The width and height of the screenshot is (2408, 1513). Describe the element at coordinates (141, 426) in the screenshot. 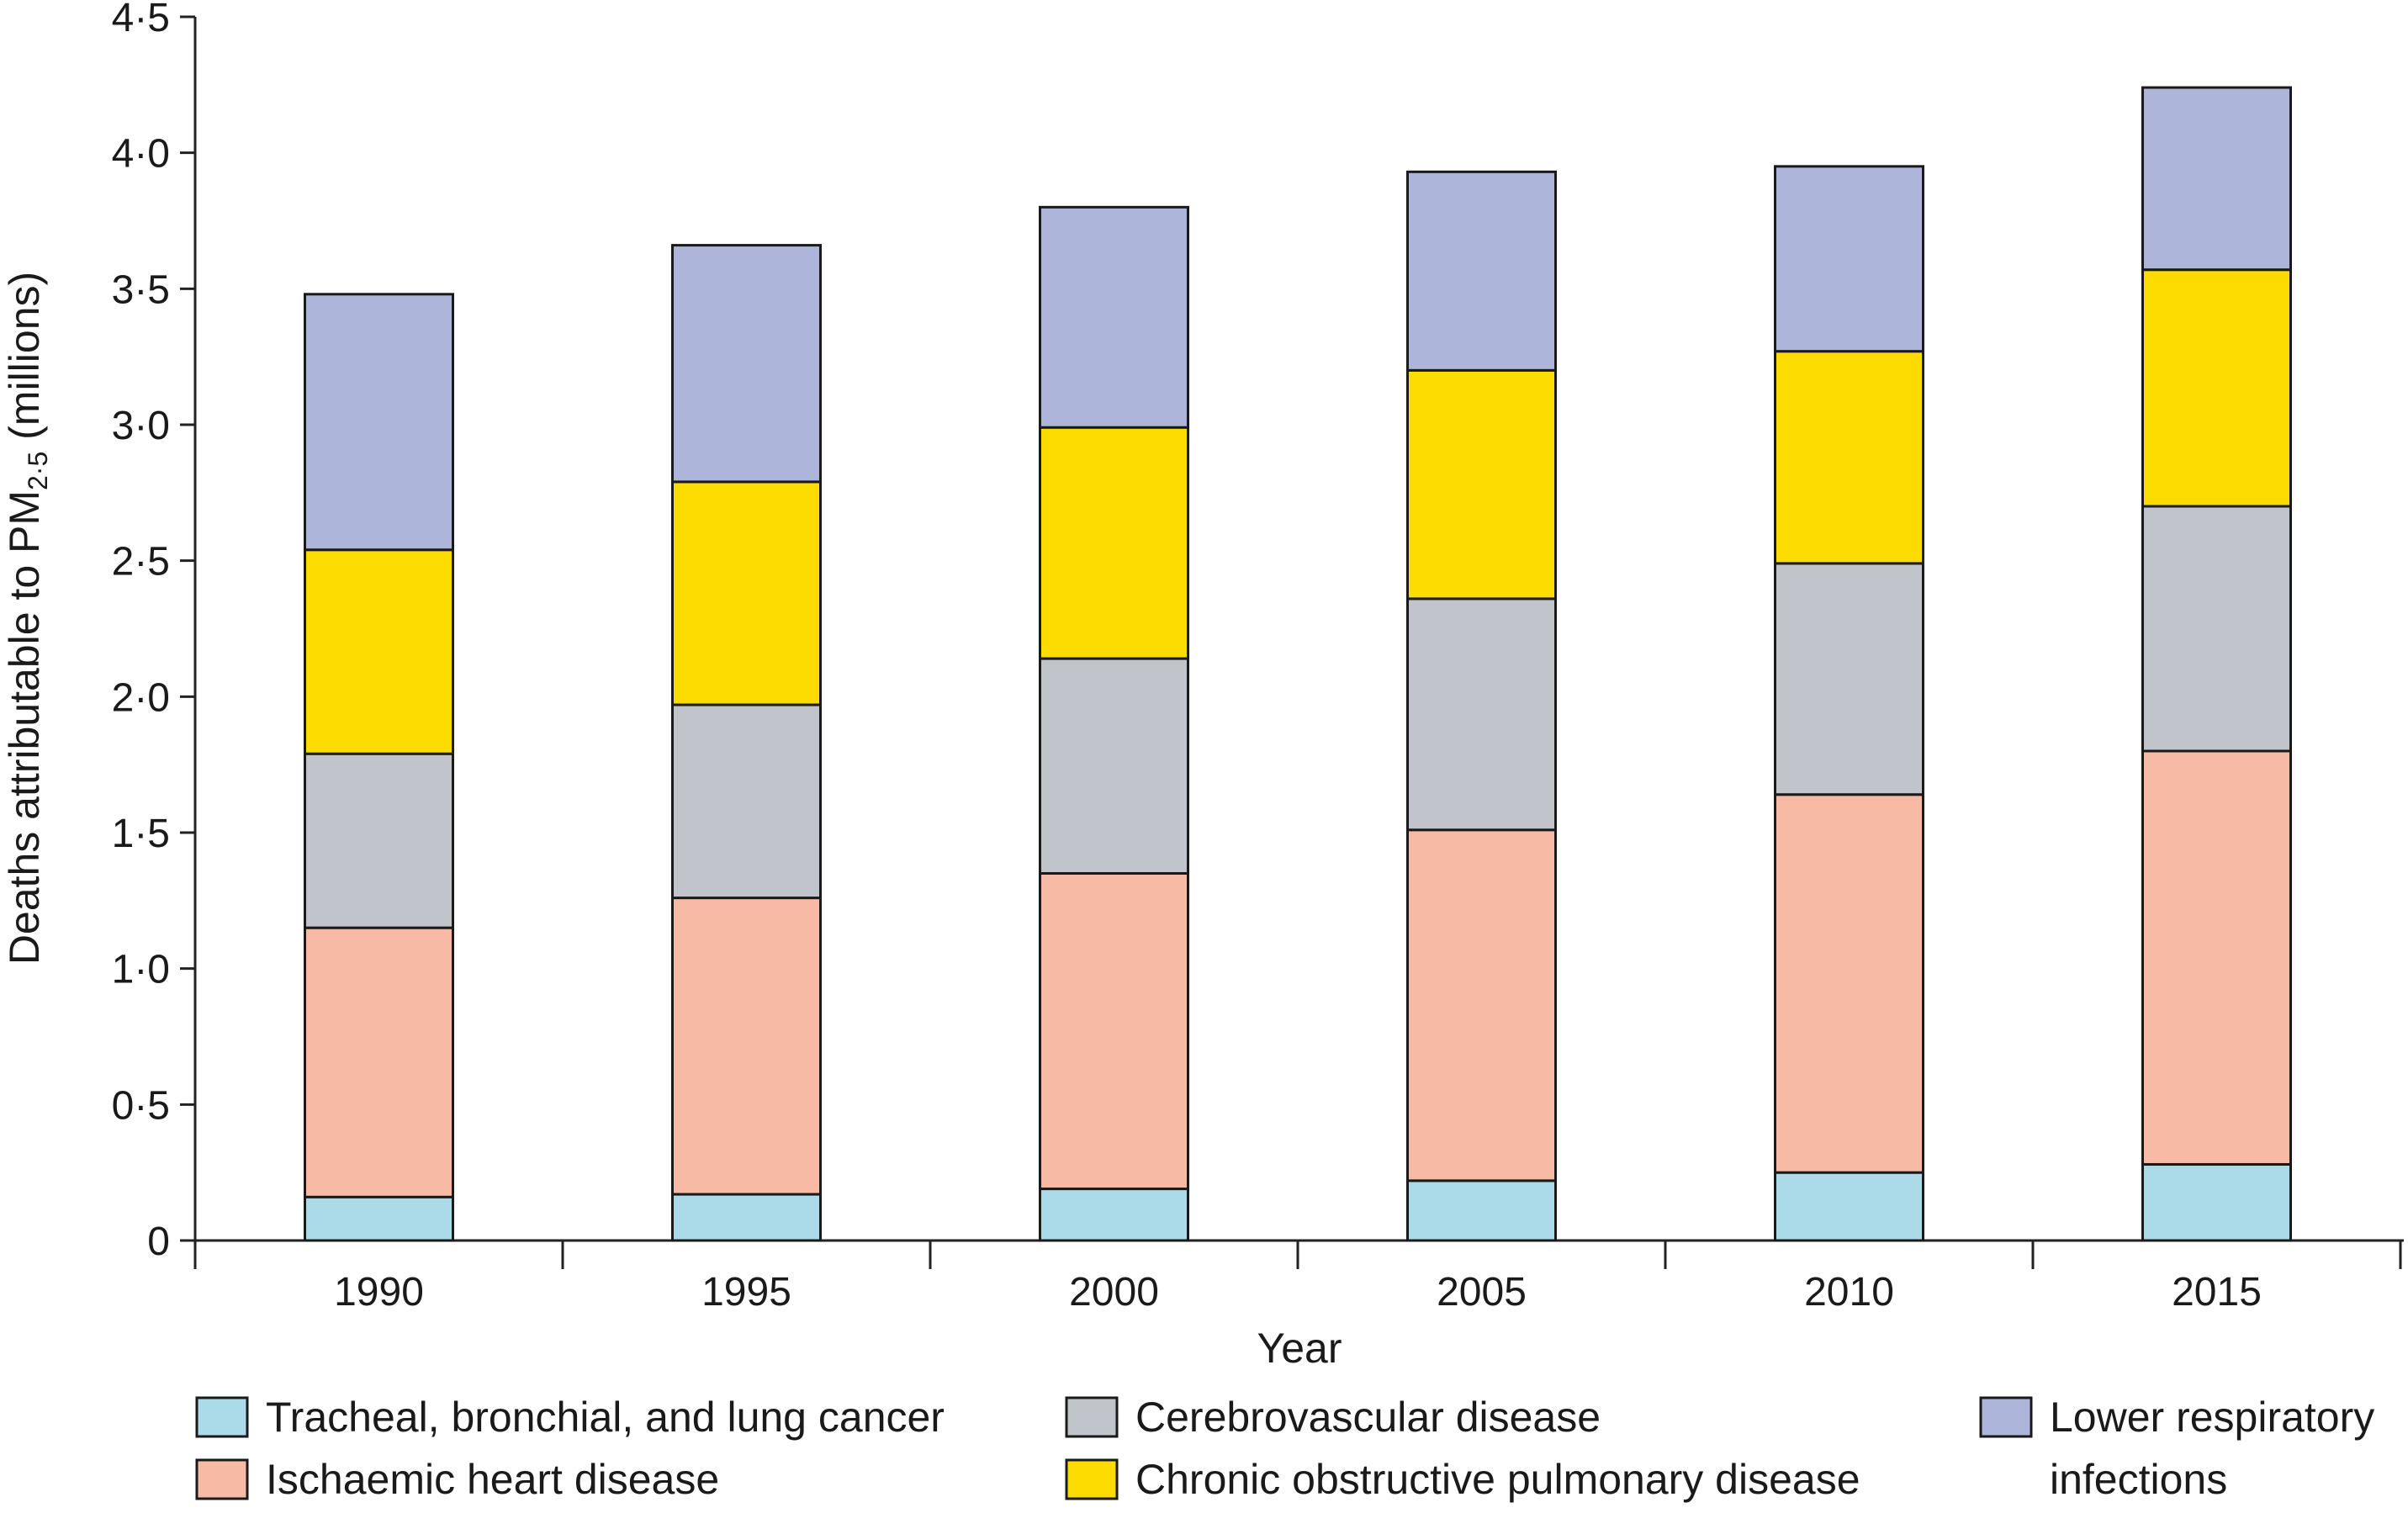

I see `y-tick-label: 3·0` at that location.